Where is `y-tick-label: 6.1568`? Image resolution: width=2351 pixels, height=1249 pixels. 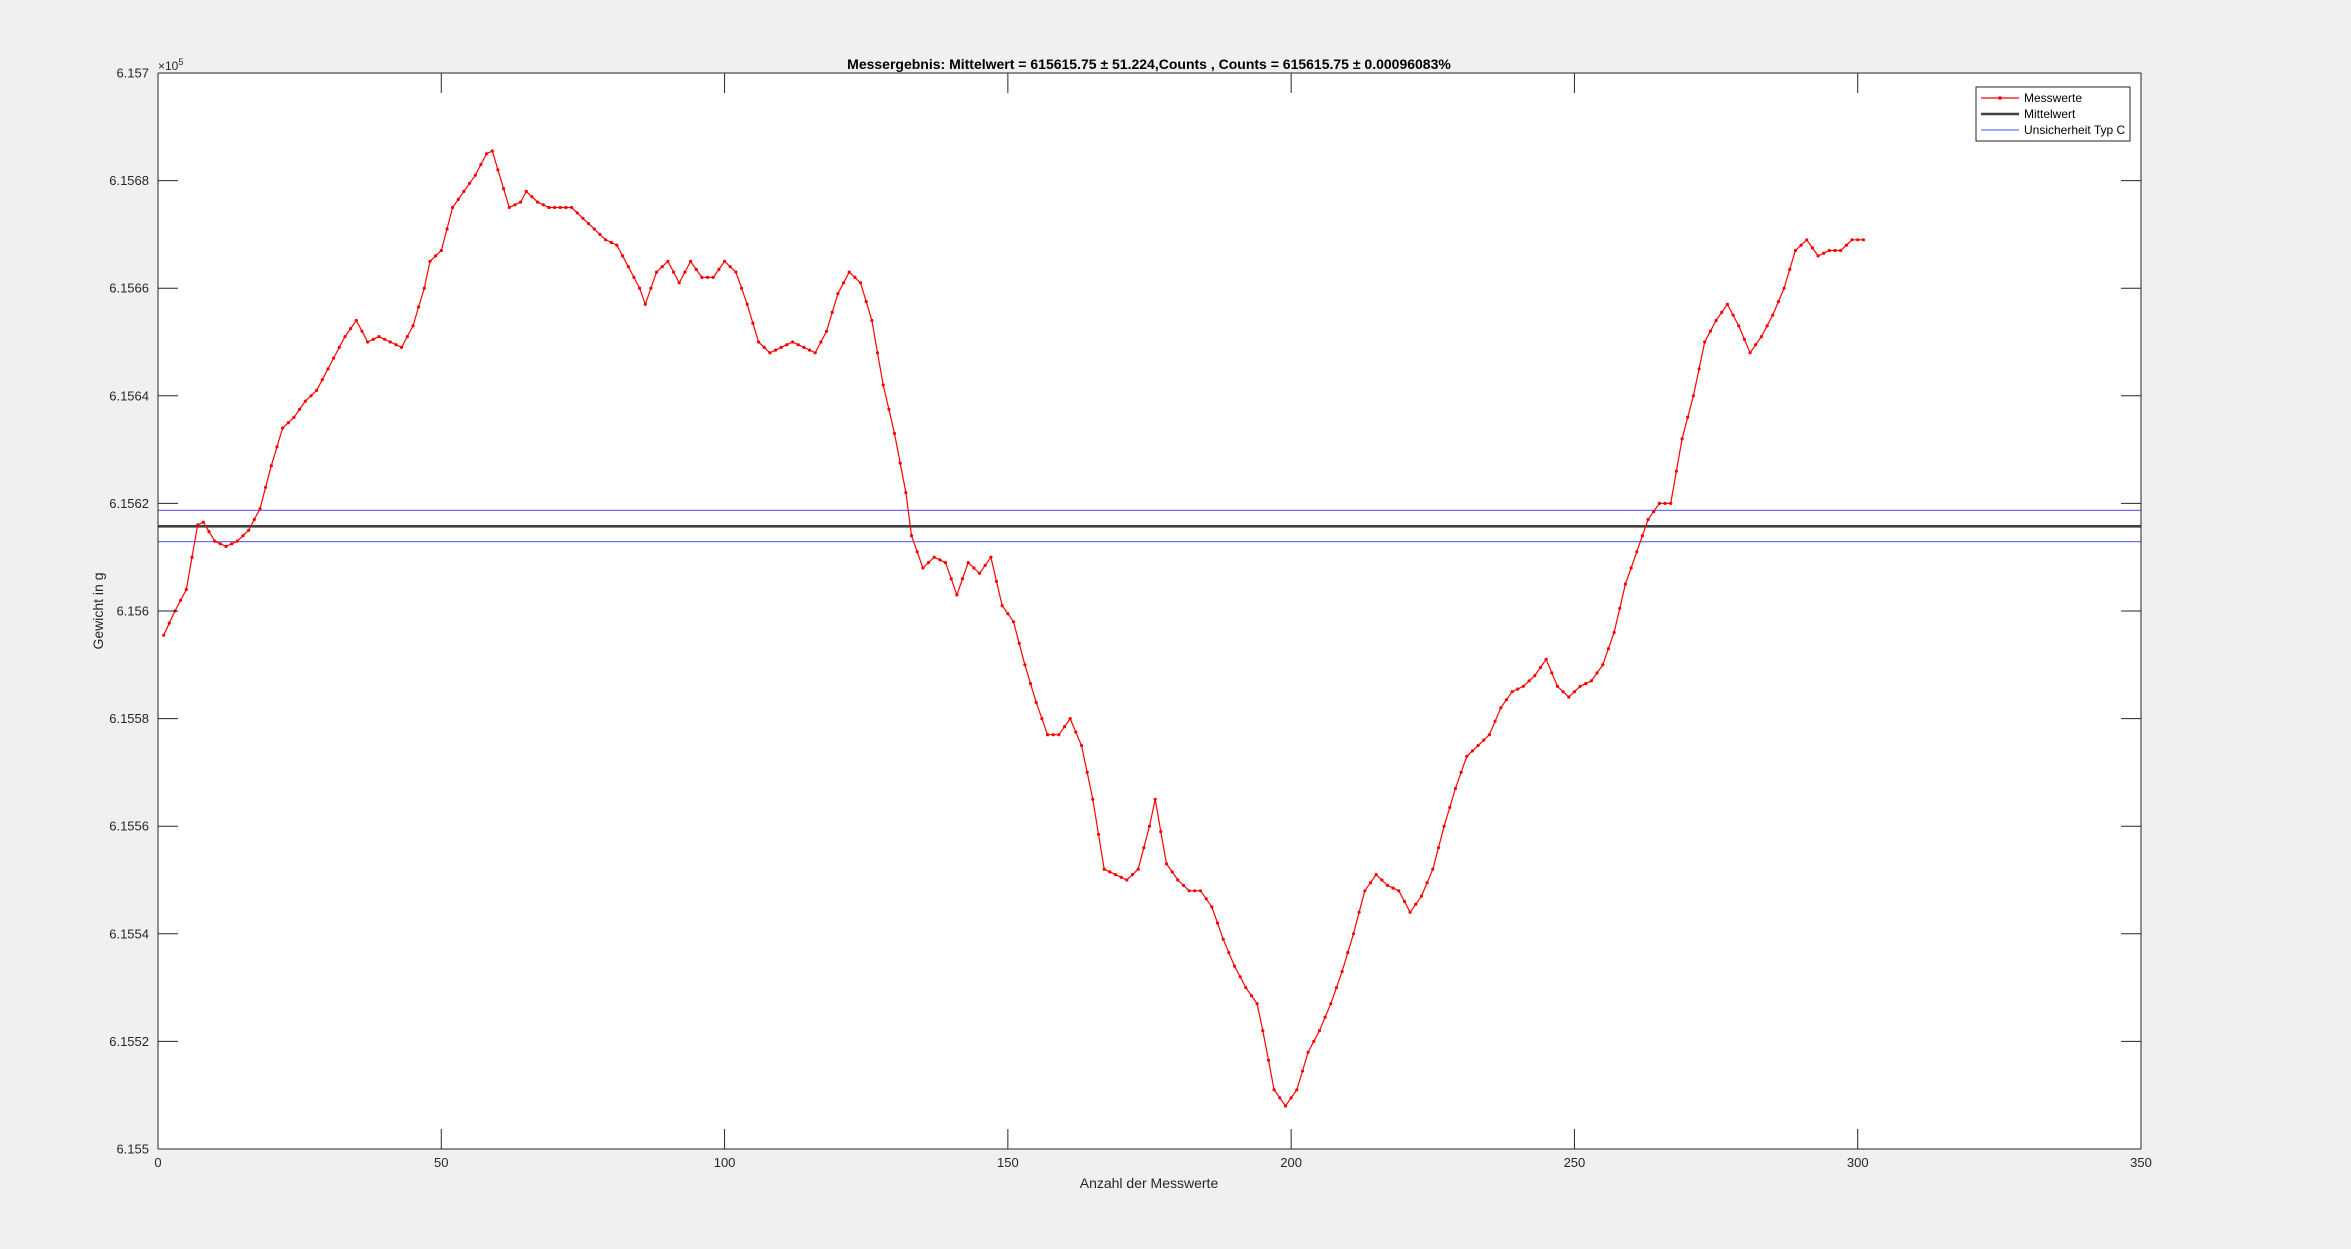 y-tick-label: 6.1568 is located at coordinates (129, 180).